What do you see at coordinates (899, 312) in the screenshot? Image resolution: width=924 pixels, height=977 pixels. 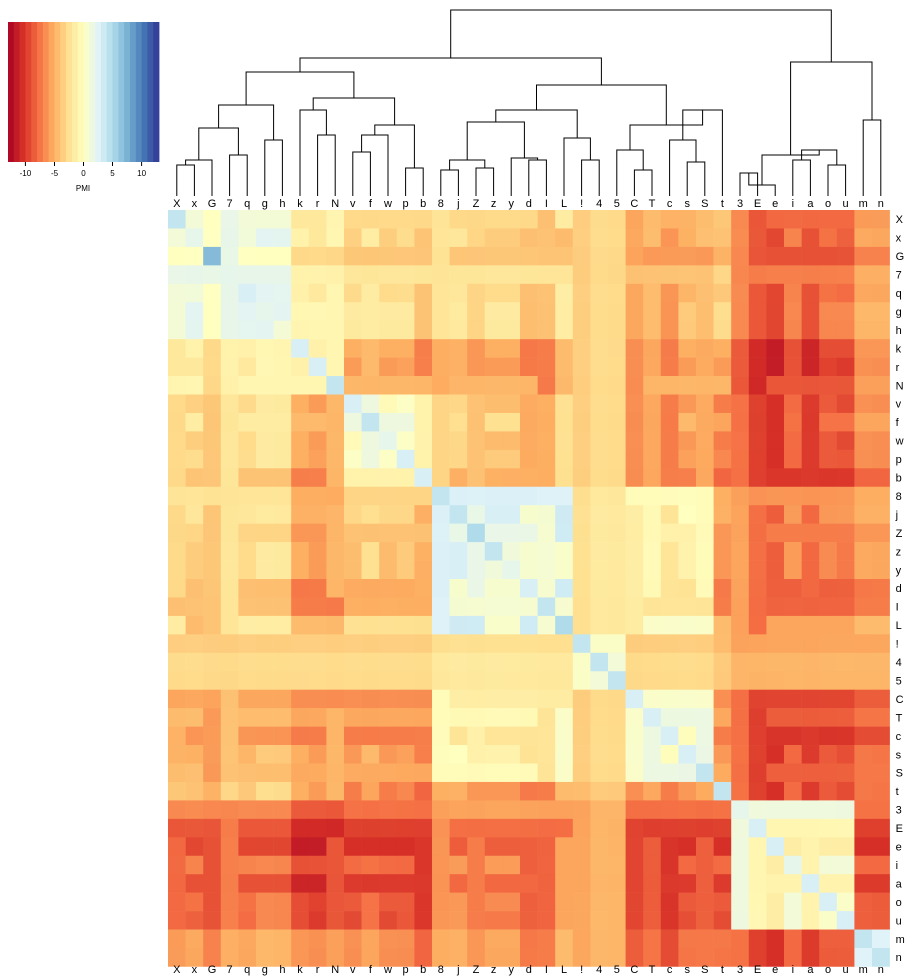 I see `row-label: g` at bounding box center [899, 312].